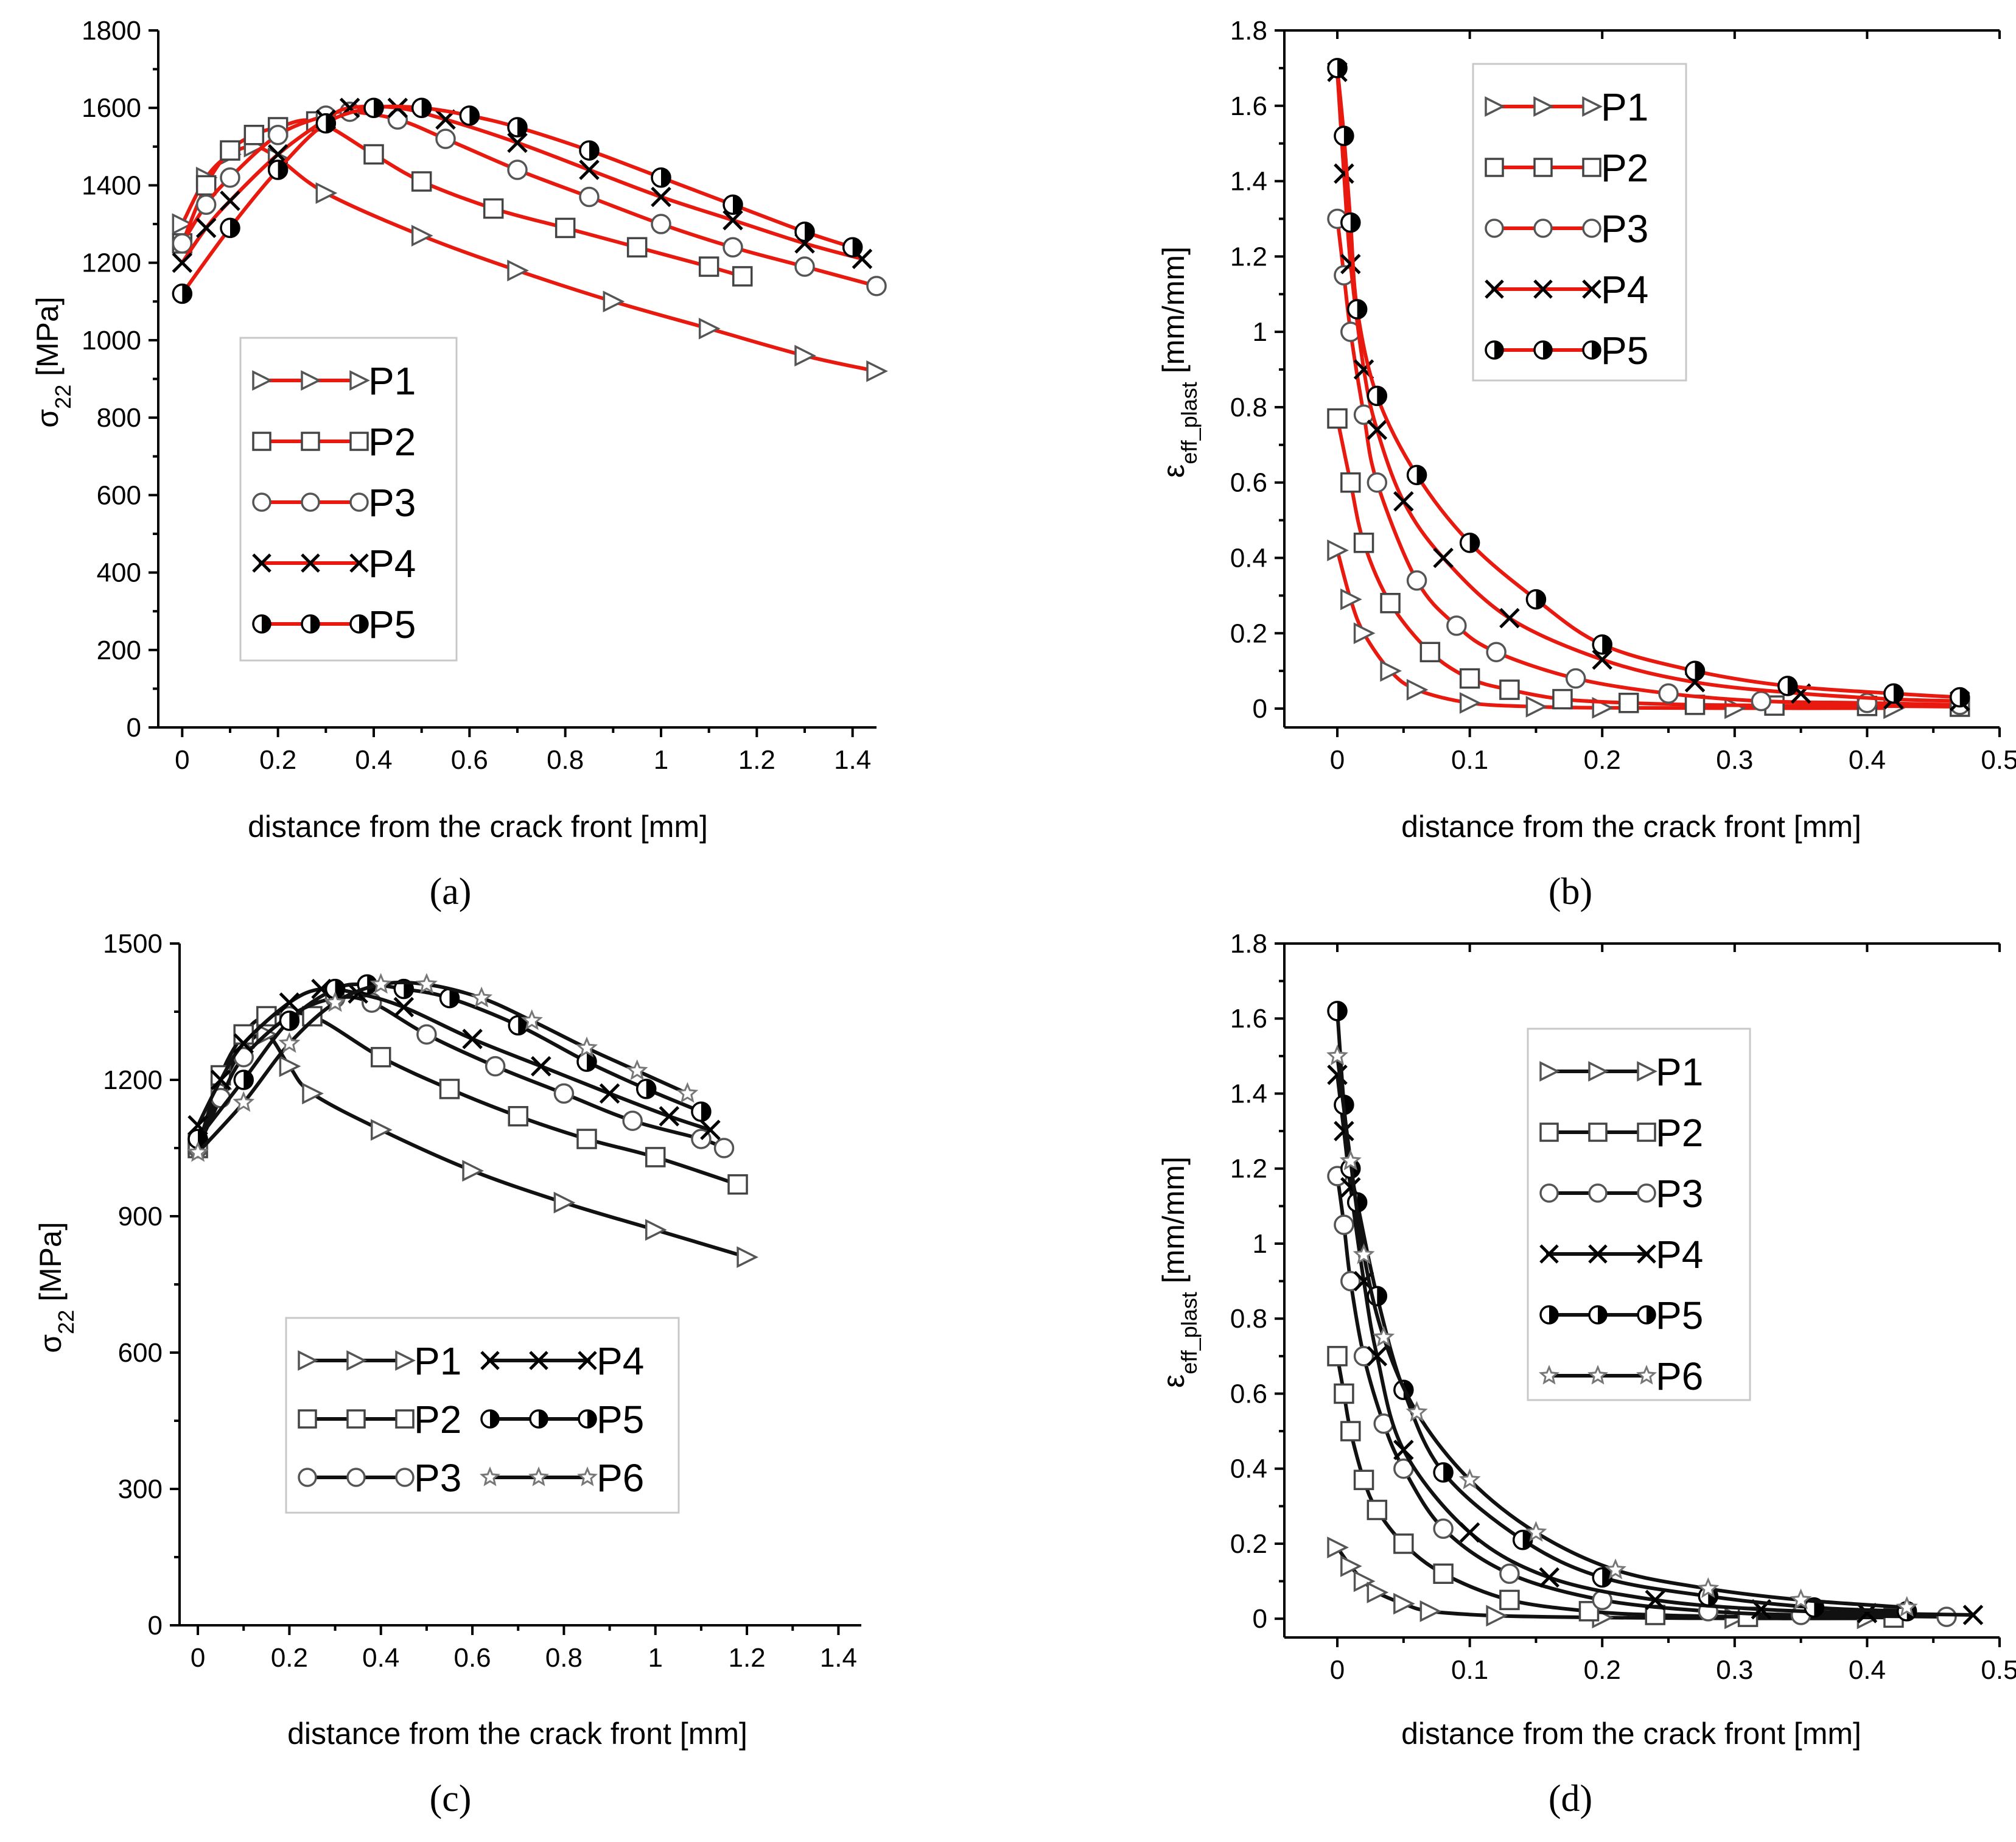 The image size is (2016, 1842). Describe the element at coordinates (564, 1658) in the screenshot. I see `panel-c-x-tick-label: 0.8` at that location.